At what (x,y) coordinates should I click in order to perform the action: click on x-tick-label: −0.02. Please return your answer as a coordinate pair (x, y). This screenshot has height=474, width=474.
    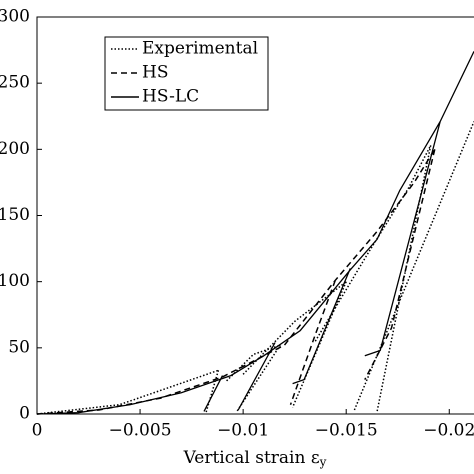
    Looking at the image, I should click on (448, 431).